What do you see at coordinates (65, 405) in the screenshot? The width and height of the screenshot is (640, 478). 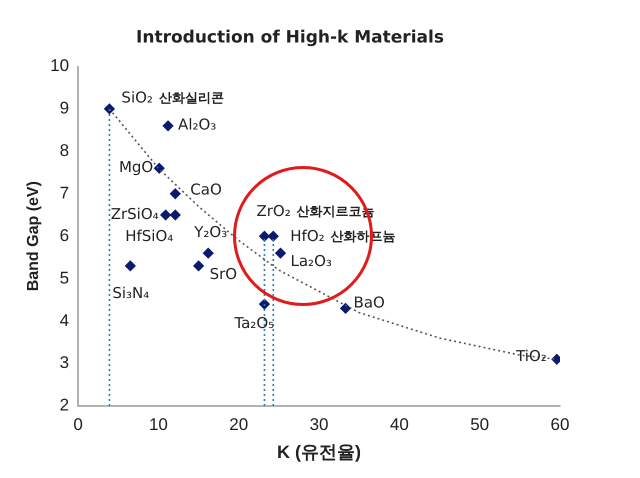 I see `y-tick-label: 2` at bounding box center [65, 405].